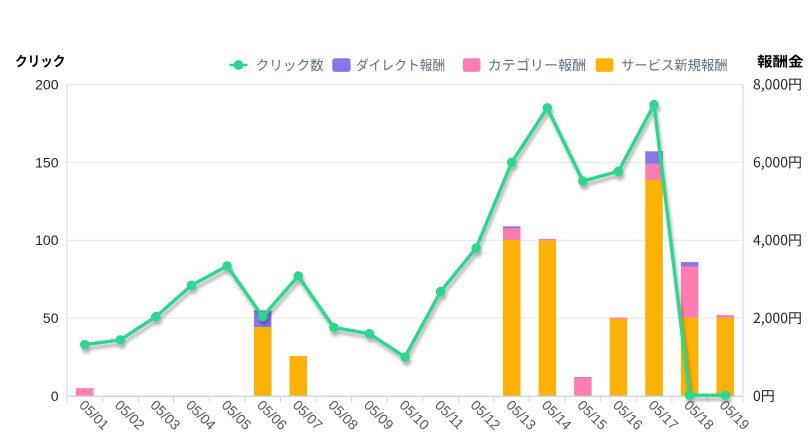 The image size is (808, 442). Describe the element at coordinates (55, 396) in the screenshot. I see `svg-text: 0` at that location.